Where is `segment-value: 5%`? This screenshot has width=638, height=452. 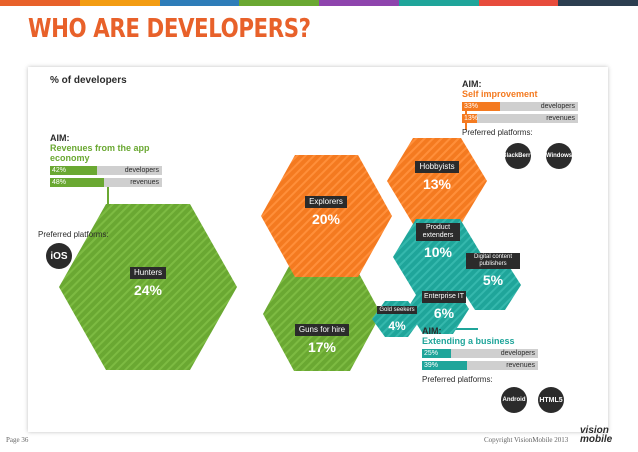
segment-value: 5% is located at coordinates (493, 280).